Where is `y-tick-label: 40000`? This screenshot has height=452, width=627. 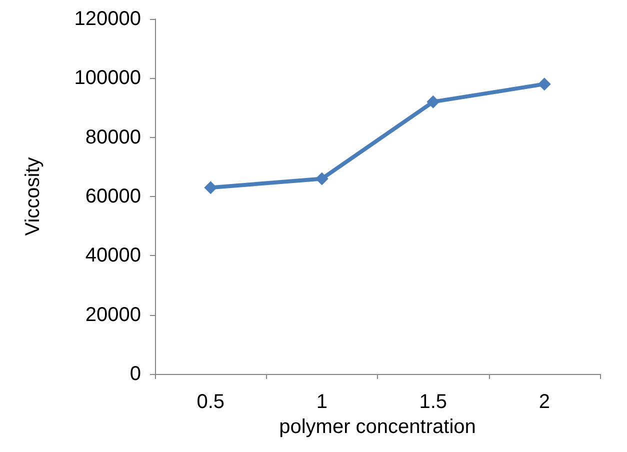 y-tick-label: 40000 is located at coordinates (113, 255).